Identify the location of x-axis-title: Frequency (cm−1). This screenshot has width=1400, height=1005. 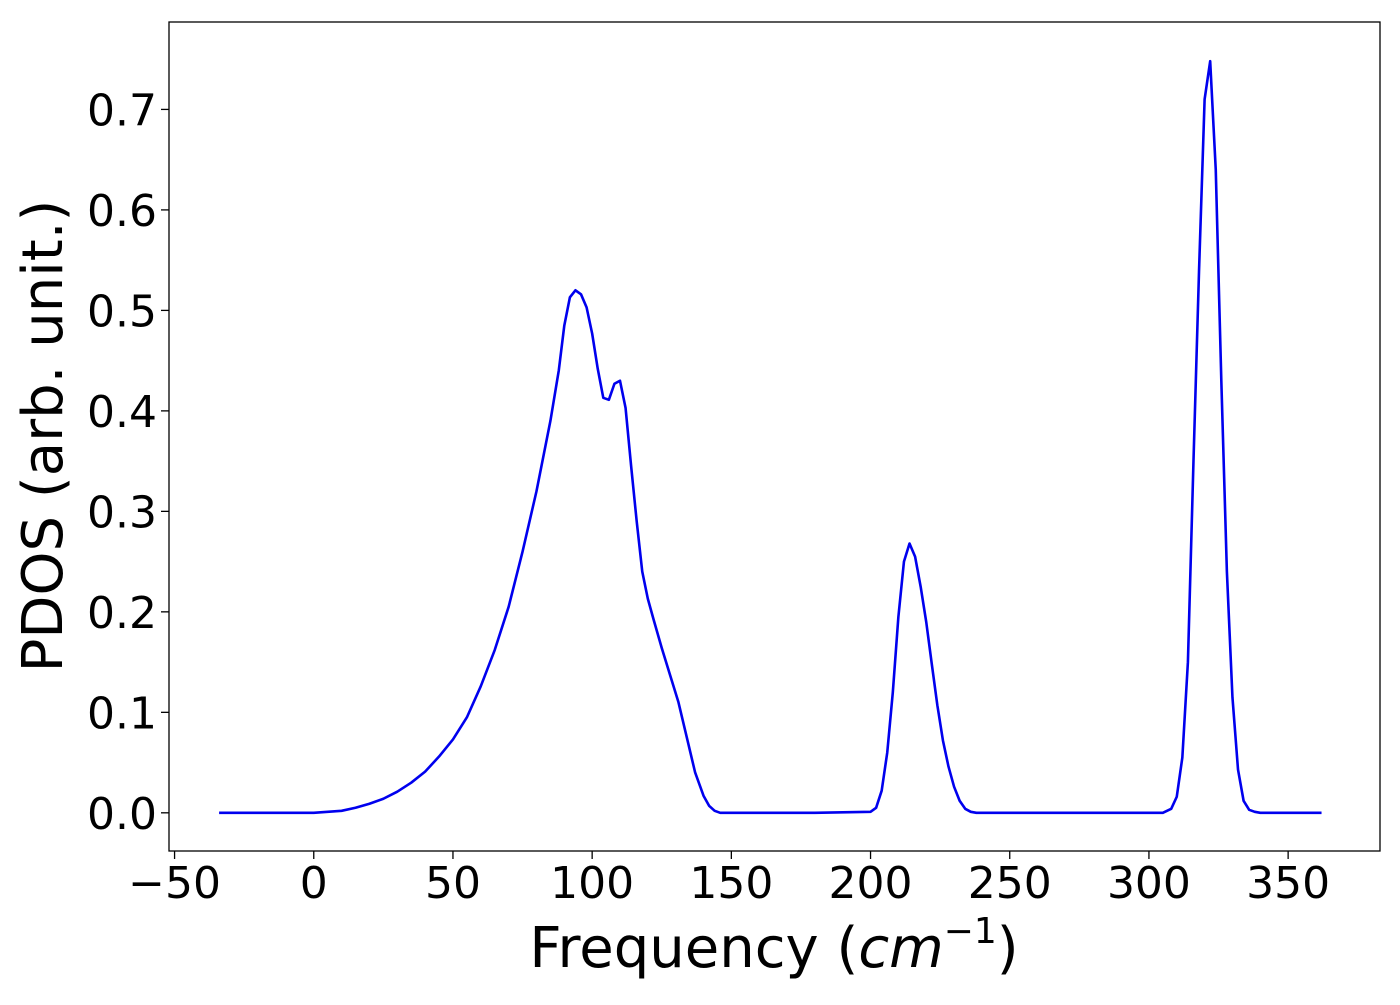
(773, 946).